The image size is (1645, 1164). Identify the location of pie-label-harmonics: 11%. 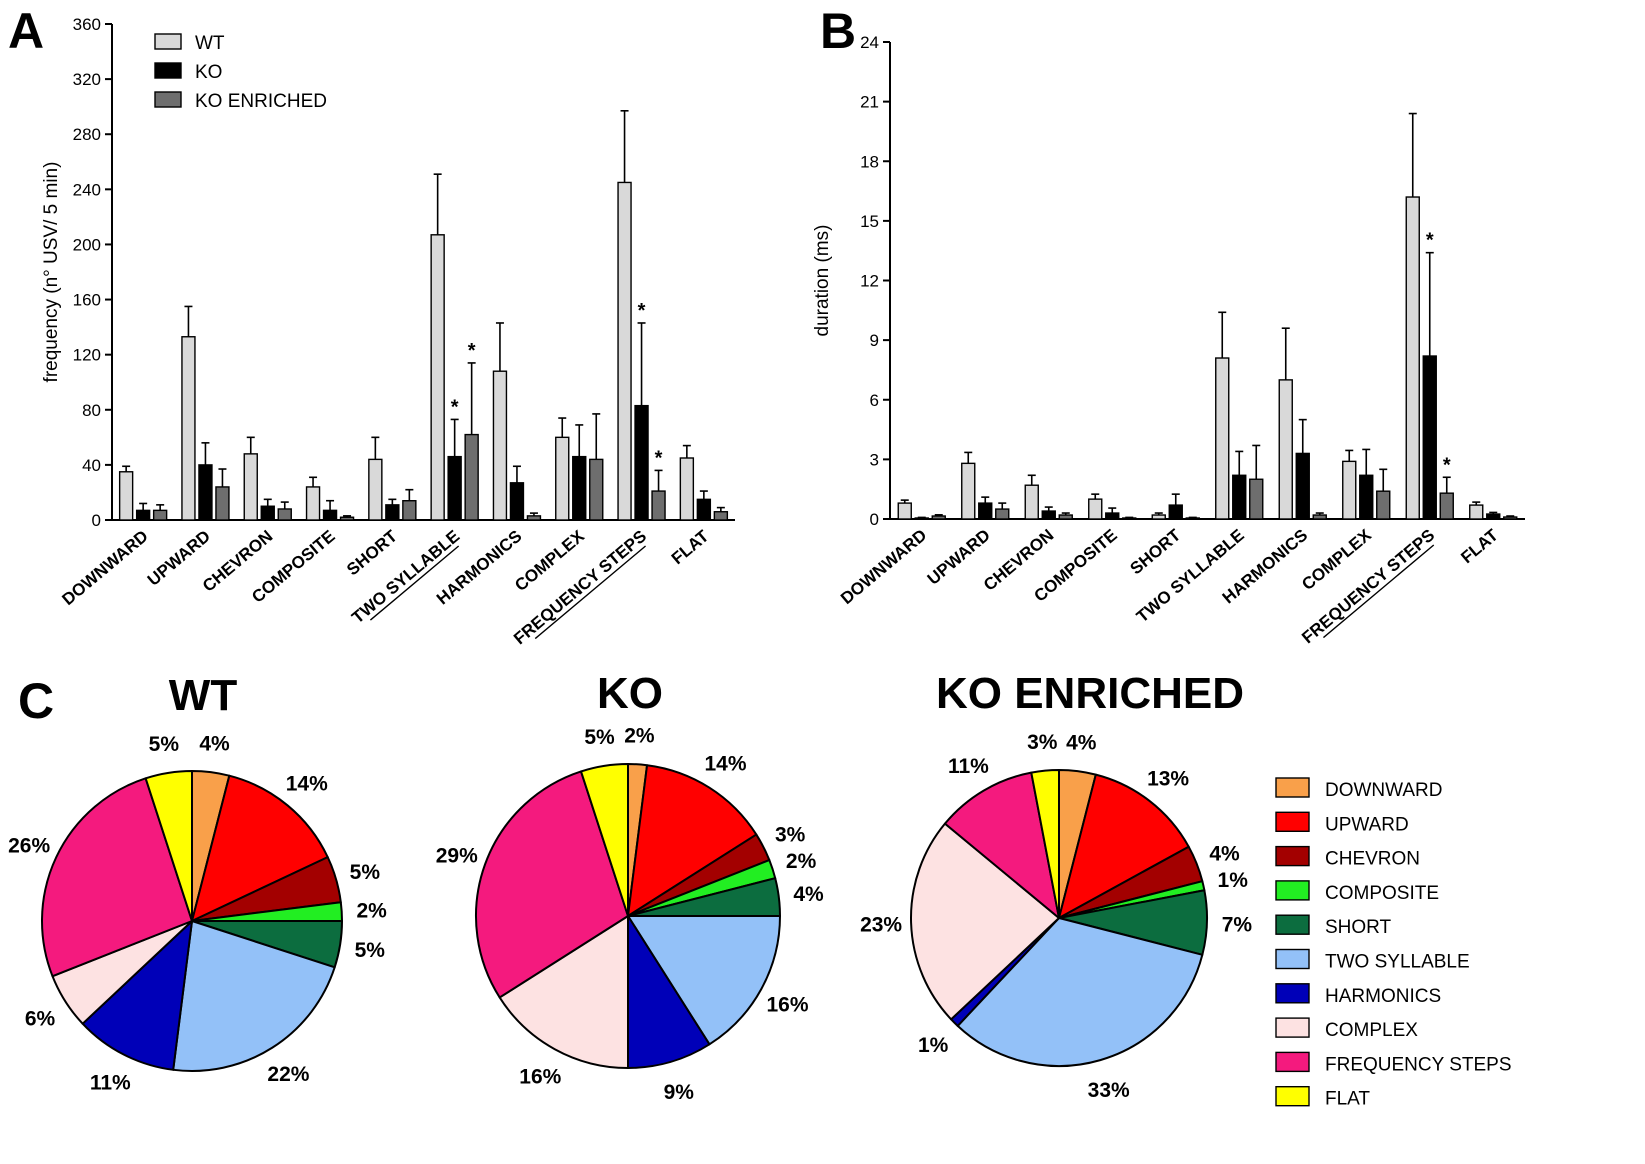
(110, 1082).